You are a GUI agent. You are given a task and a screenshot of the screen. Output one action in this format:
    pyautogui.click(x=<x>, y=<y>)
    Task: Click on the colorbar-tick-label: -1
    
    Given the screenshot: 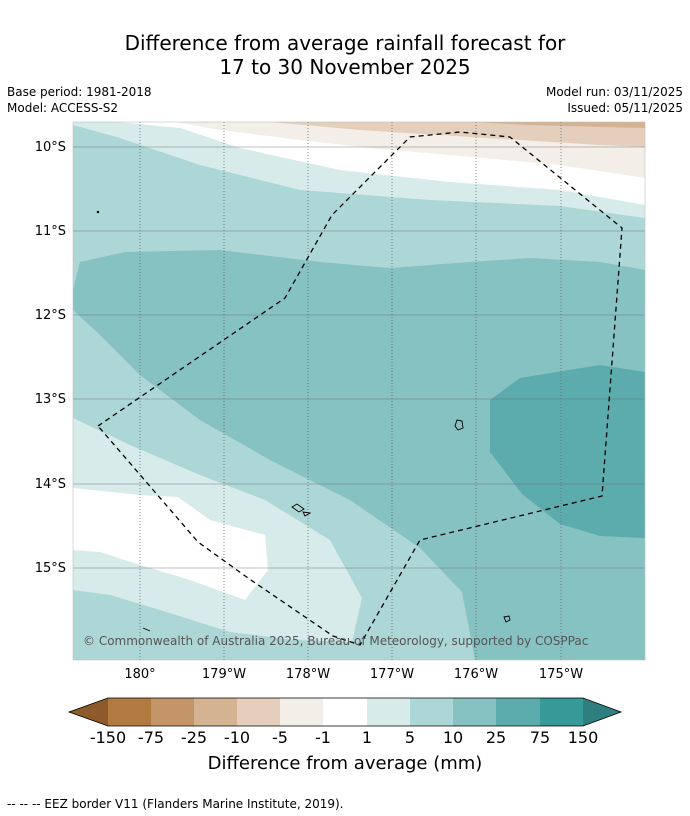 What is the action you would take?
    pyautogui.click(x=323, y=737)
    